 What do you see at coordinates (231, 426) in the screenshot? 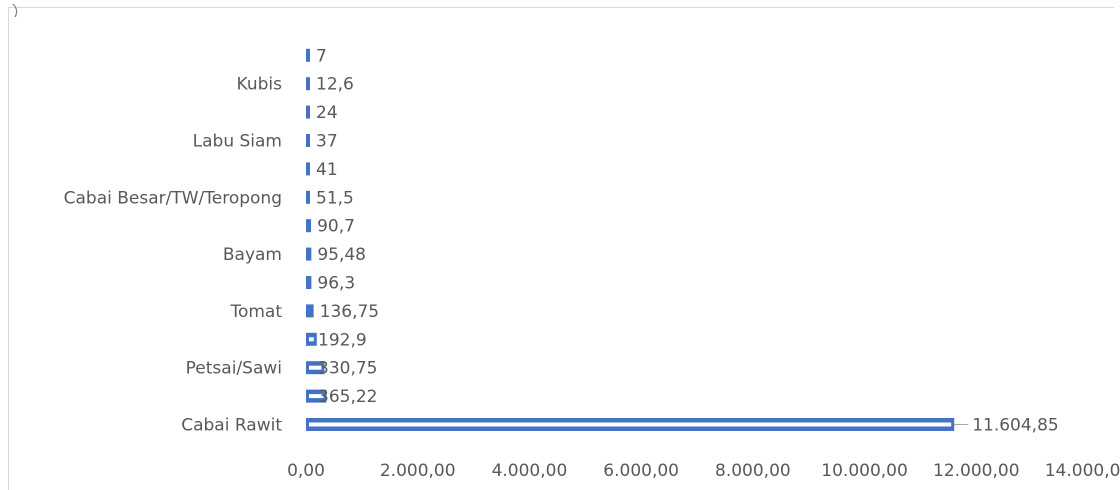
I see `category-label: Cabai Rawit` at bounding box center [231, 426].